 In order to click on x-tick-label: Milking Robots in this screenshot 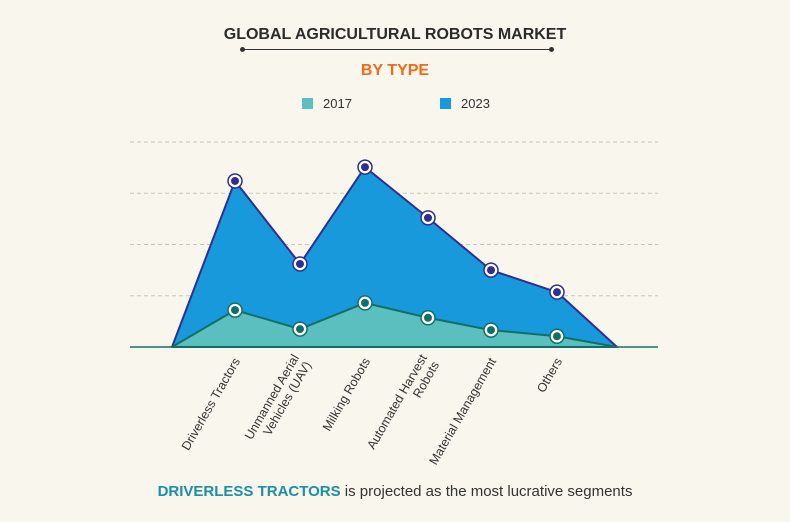, I will do `click(346, 395)`.